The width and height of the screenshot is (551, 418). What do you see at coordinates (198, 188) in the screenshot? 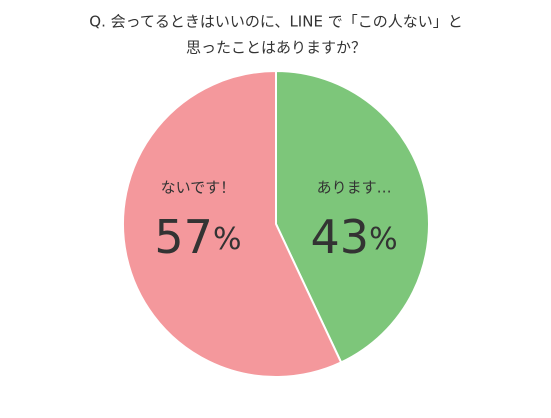
I see `slice-label: ないです！` at bounding box center [198, 188].